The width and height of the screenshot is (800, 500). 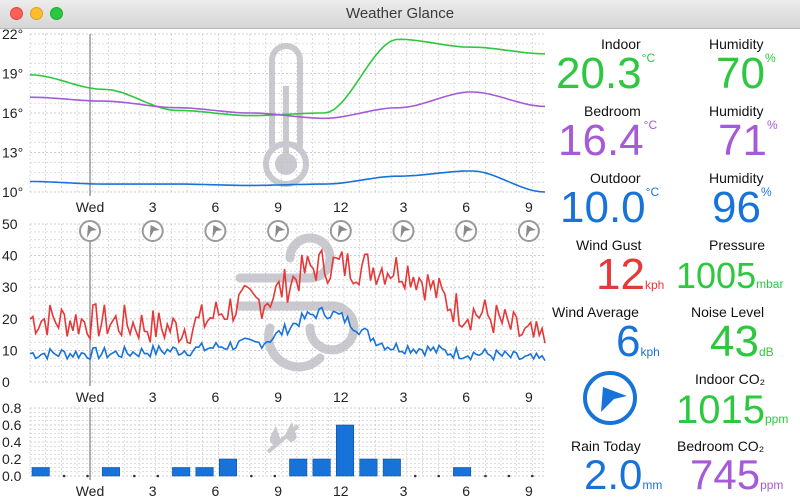 I want to click on wind-average-unit: kph, so click(x=650, y=352).